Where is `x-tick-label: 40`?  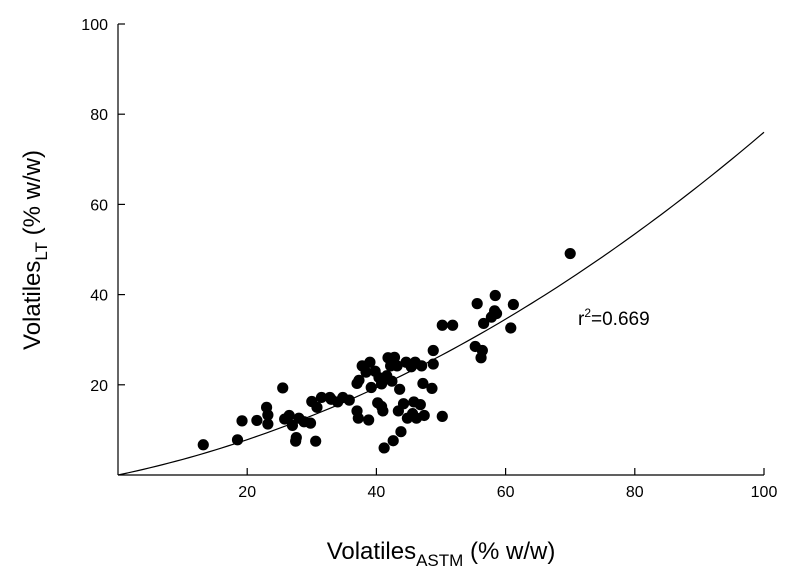
x-tick-label: 40 is located at coordinates (377, 492).